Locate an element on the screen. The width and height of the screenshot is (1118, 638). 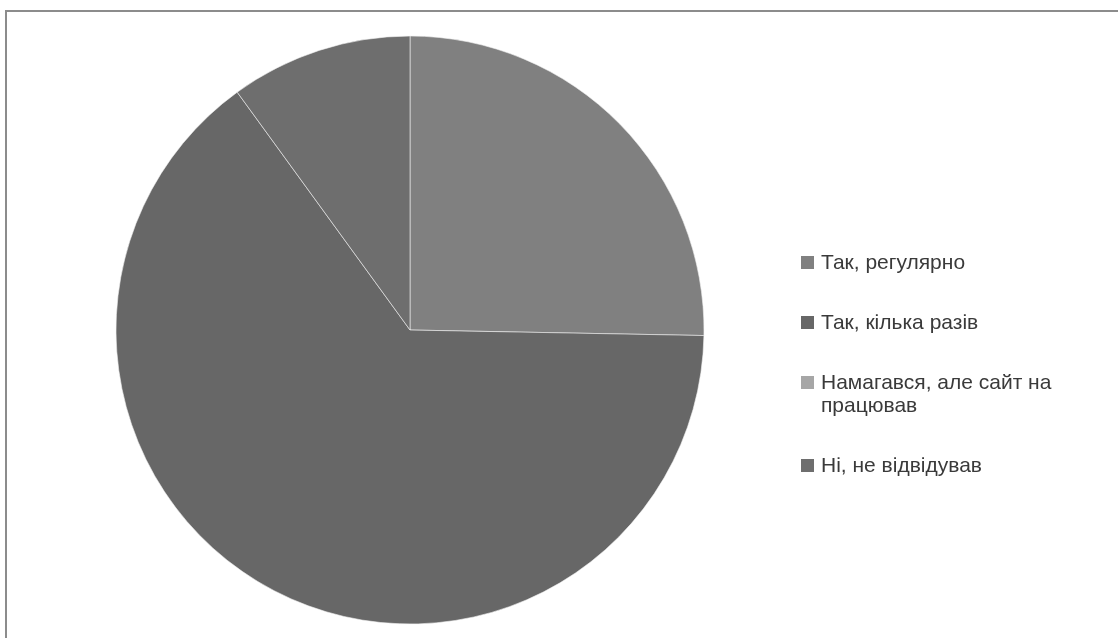
legend-label: Так, кілька разів is located at coordinates (900, 321).